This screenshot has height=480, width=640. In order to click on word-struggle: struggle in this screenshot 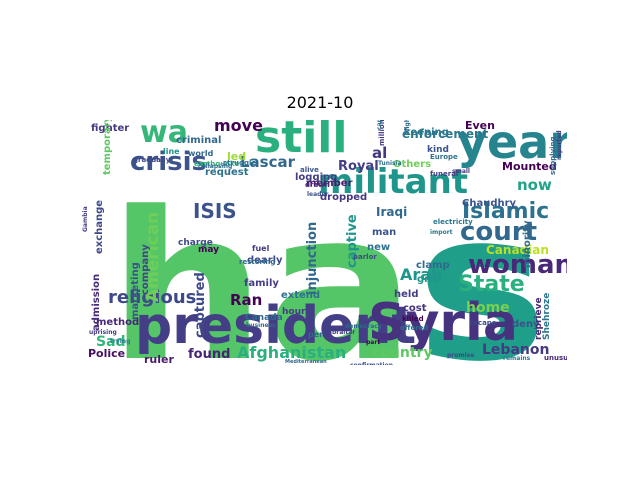, I will do `click(239, 163)`.